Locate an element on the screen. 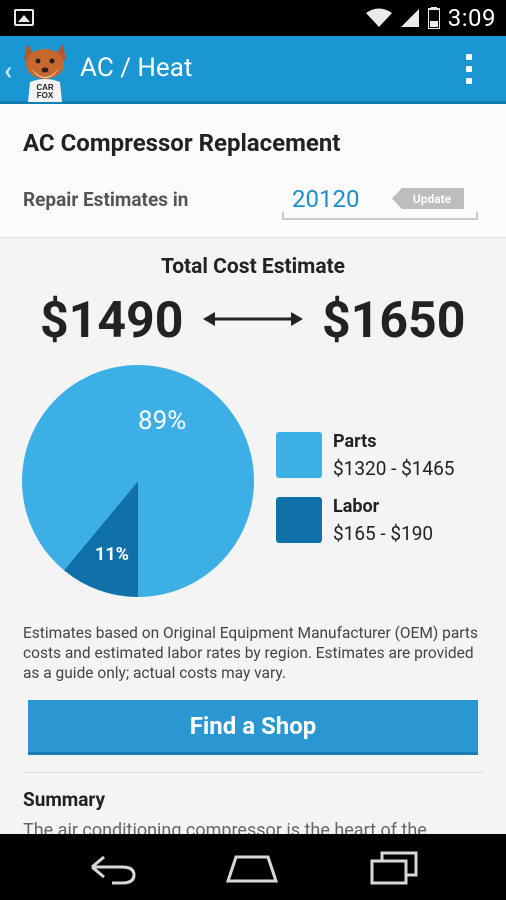 This screenshot has width=506, height=900. logo-text-bottom: FOX is located at coordinates (45, 95).